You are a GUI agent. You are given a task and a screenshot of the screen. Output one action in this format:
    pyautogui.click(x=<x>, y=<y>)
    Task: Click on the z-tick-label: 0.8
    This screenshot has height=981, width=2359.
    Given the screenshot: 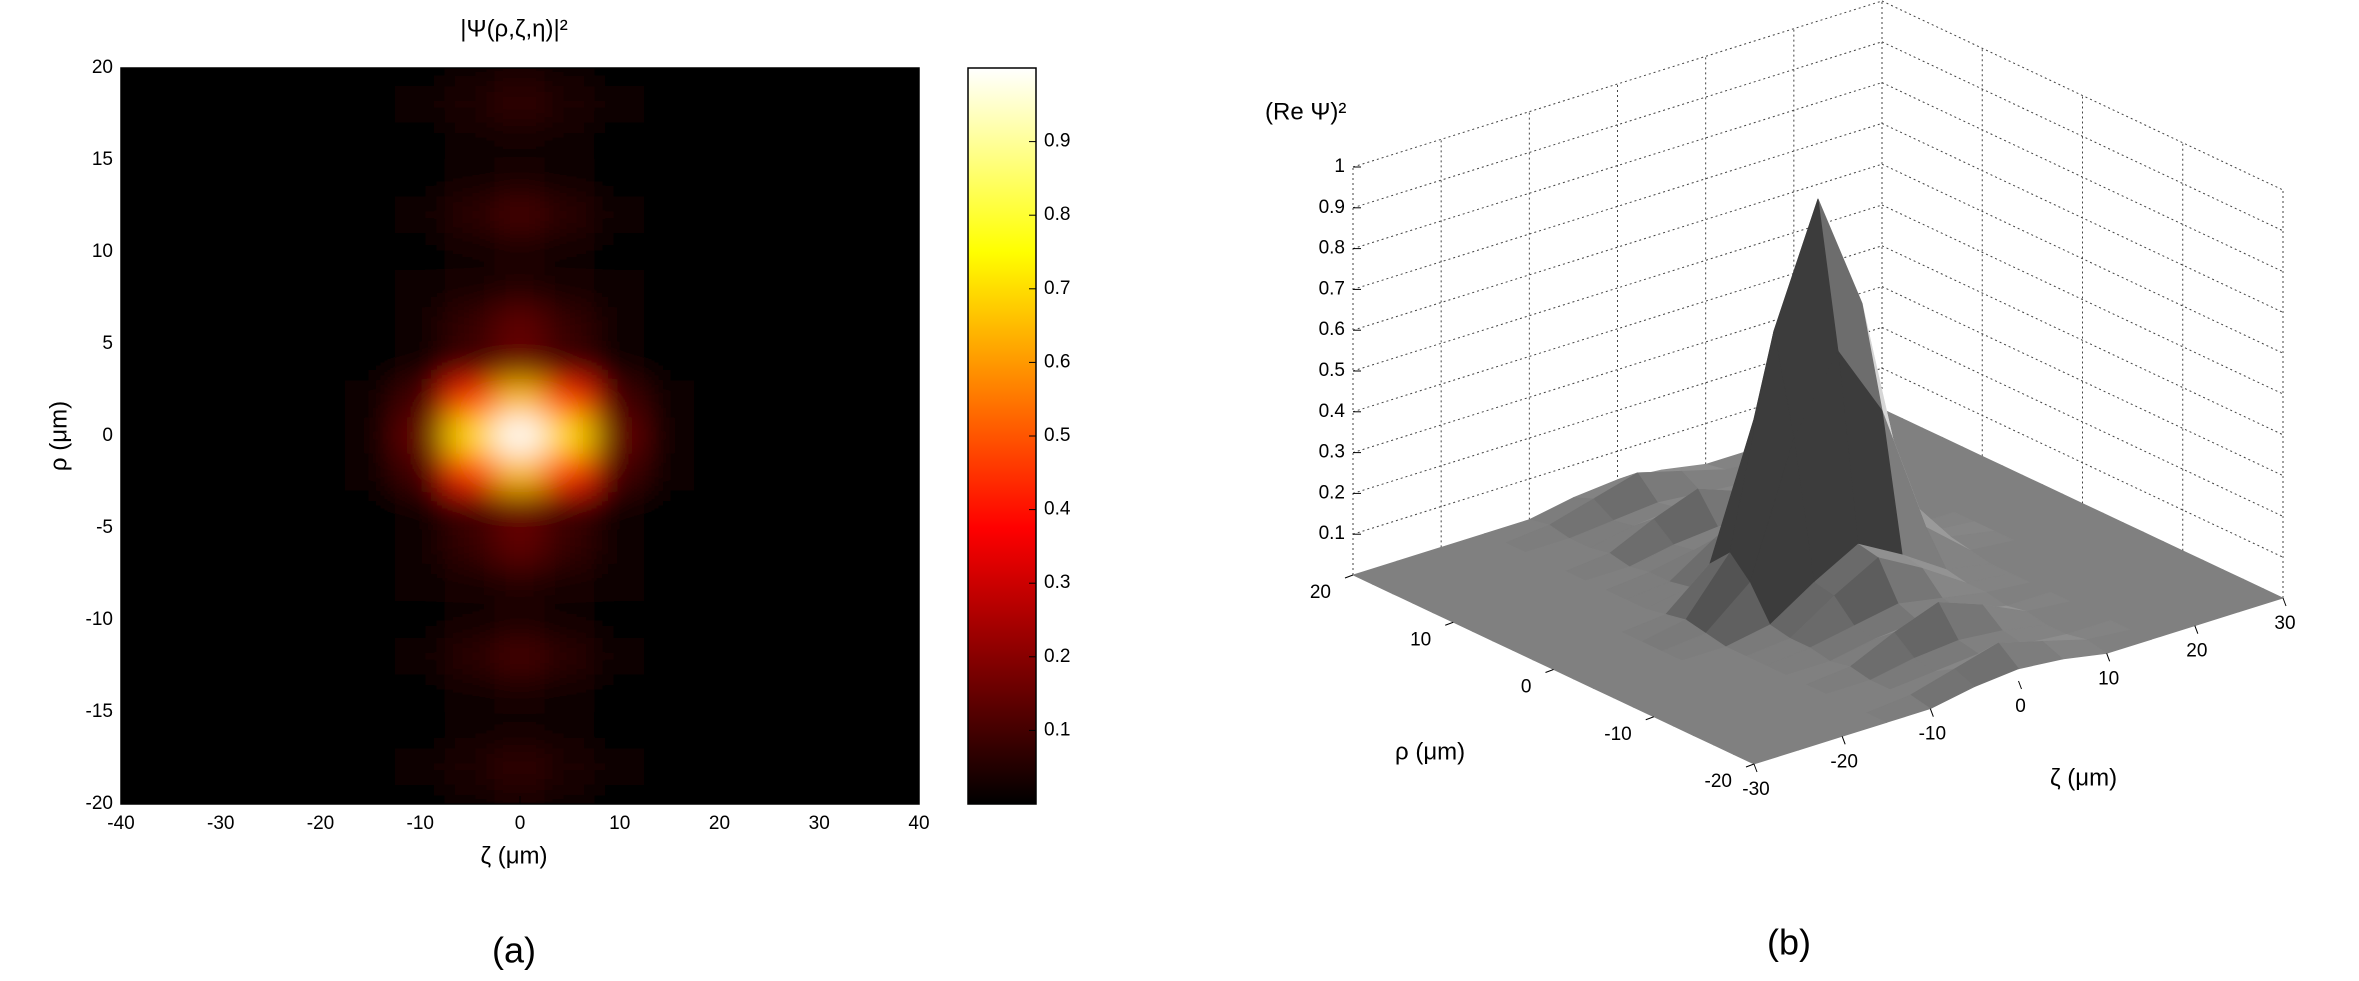 What is the action you would take?
    pyautogui.click(x=1332, y=248)
    